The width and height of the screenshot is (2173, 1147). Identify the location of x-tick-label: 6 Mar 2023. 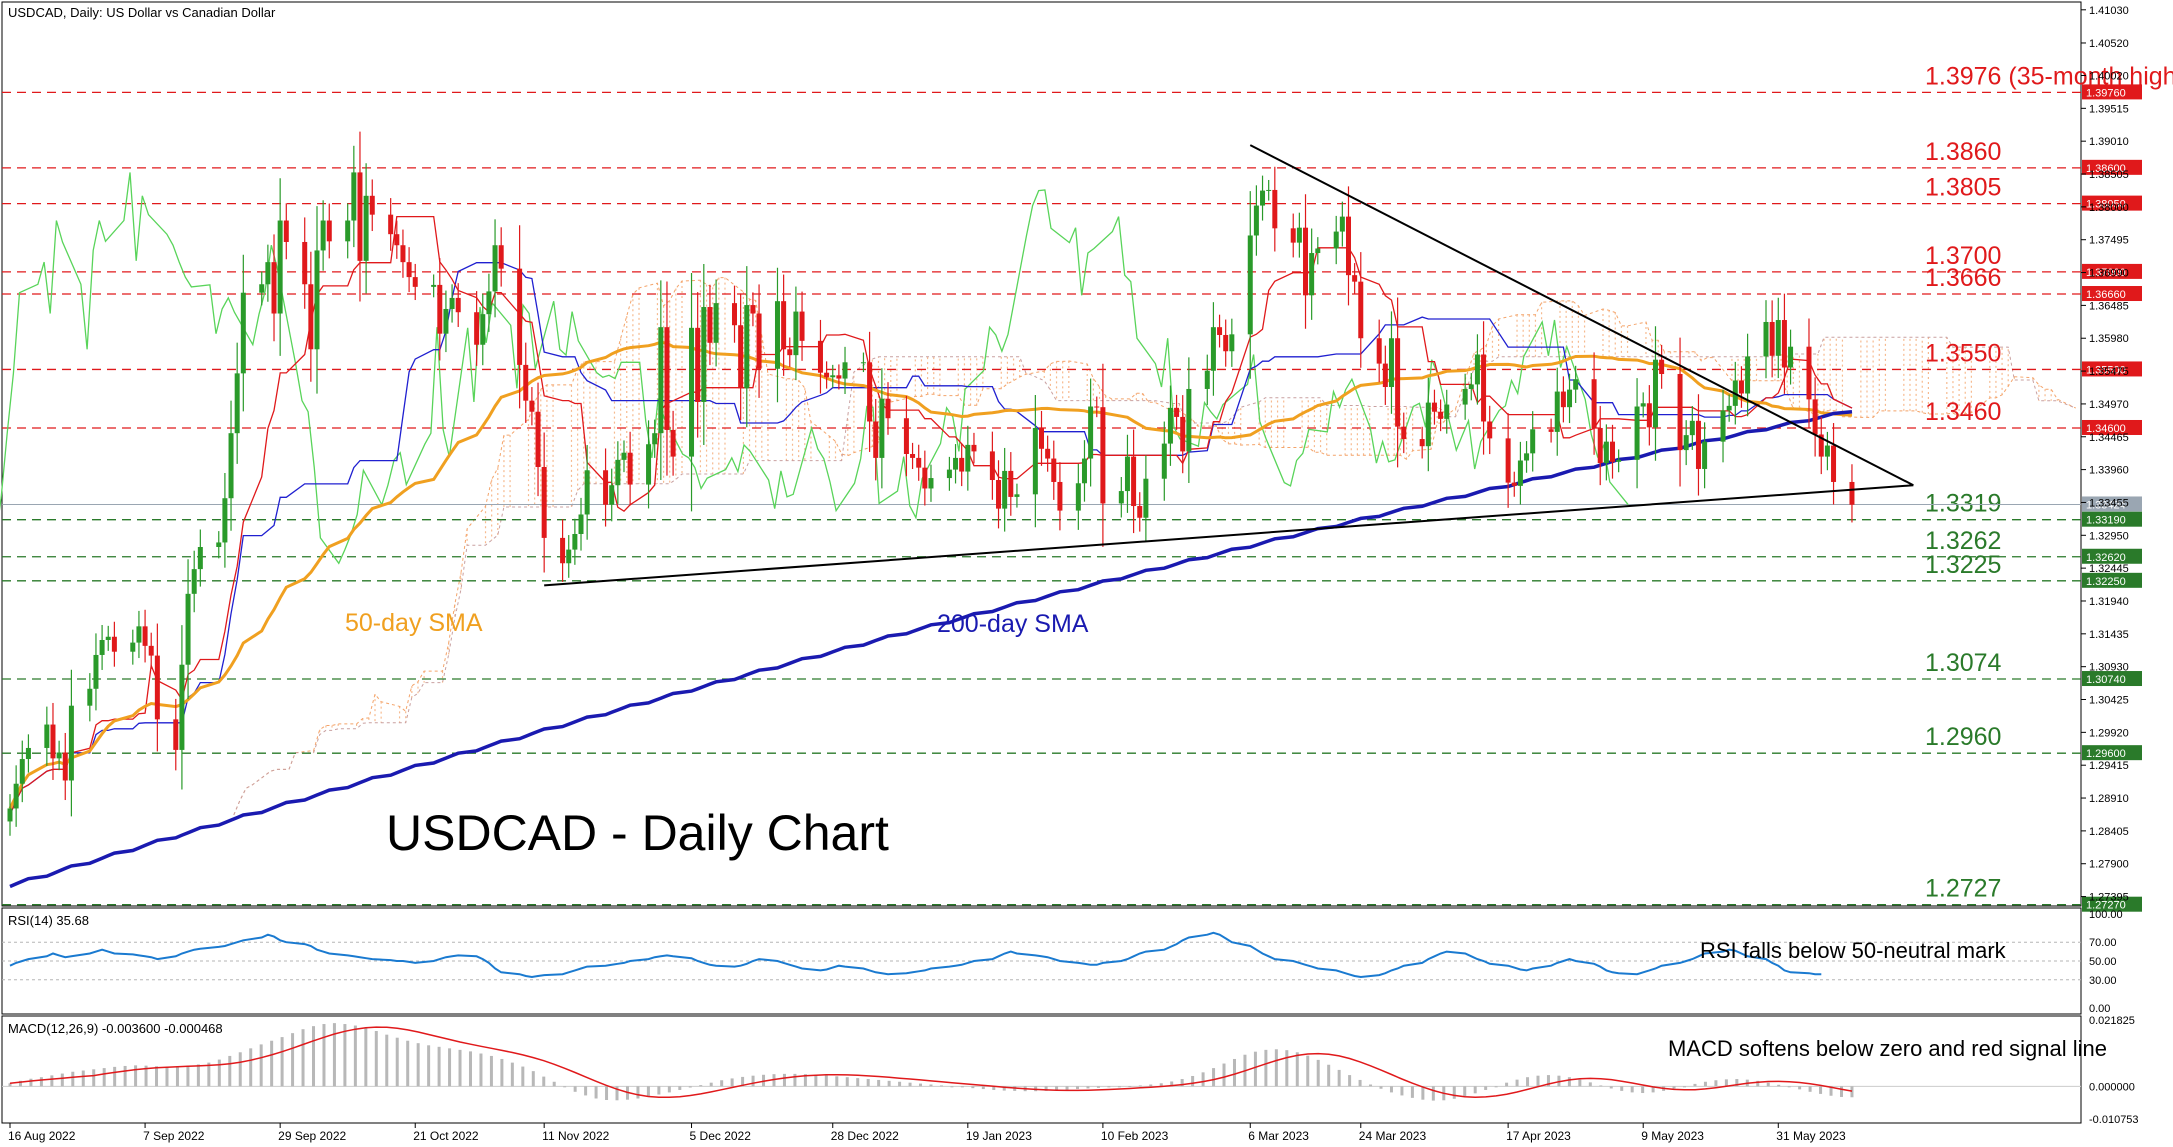
(1278, 1136).